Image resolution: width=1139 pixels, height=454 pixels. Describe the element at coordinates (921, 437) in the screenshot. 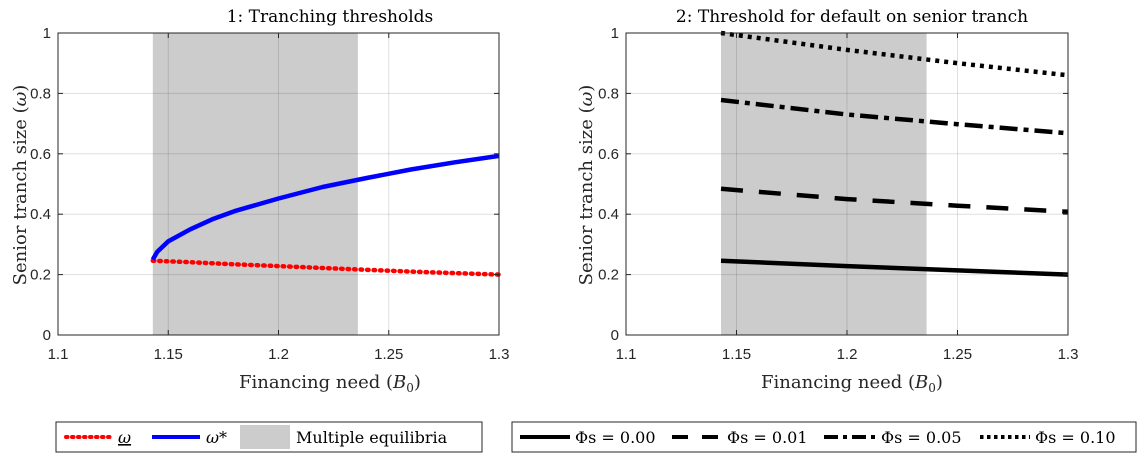

I see `legend-label-phi-5: Φs = 0.05` at that location.